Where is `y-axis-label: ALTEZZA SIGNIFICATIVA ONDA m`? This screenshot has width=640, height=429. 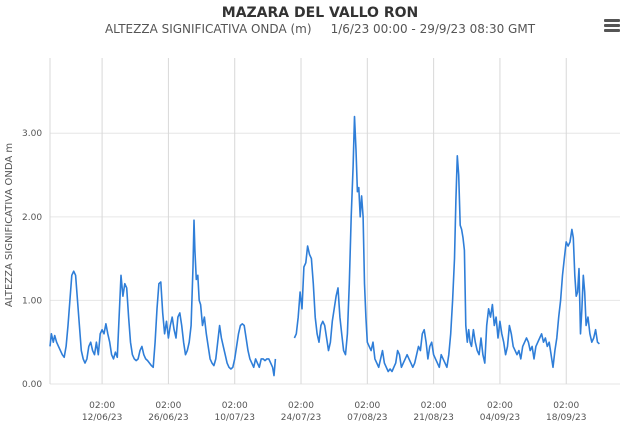 y-axis-label: ALTEZZA SIGNIFICATIVA ONDA m is located at coordinates (9, 225).